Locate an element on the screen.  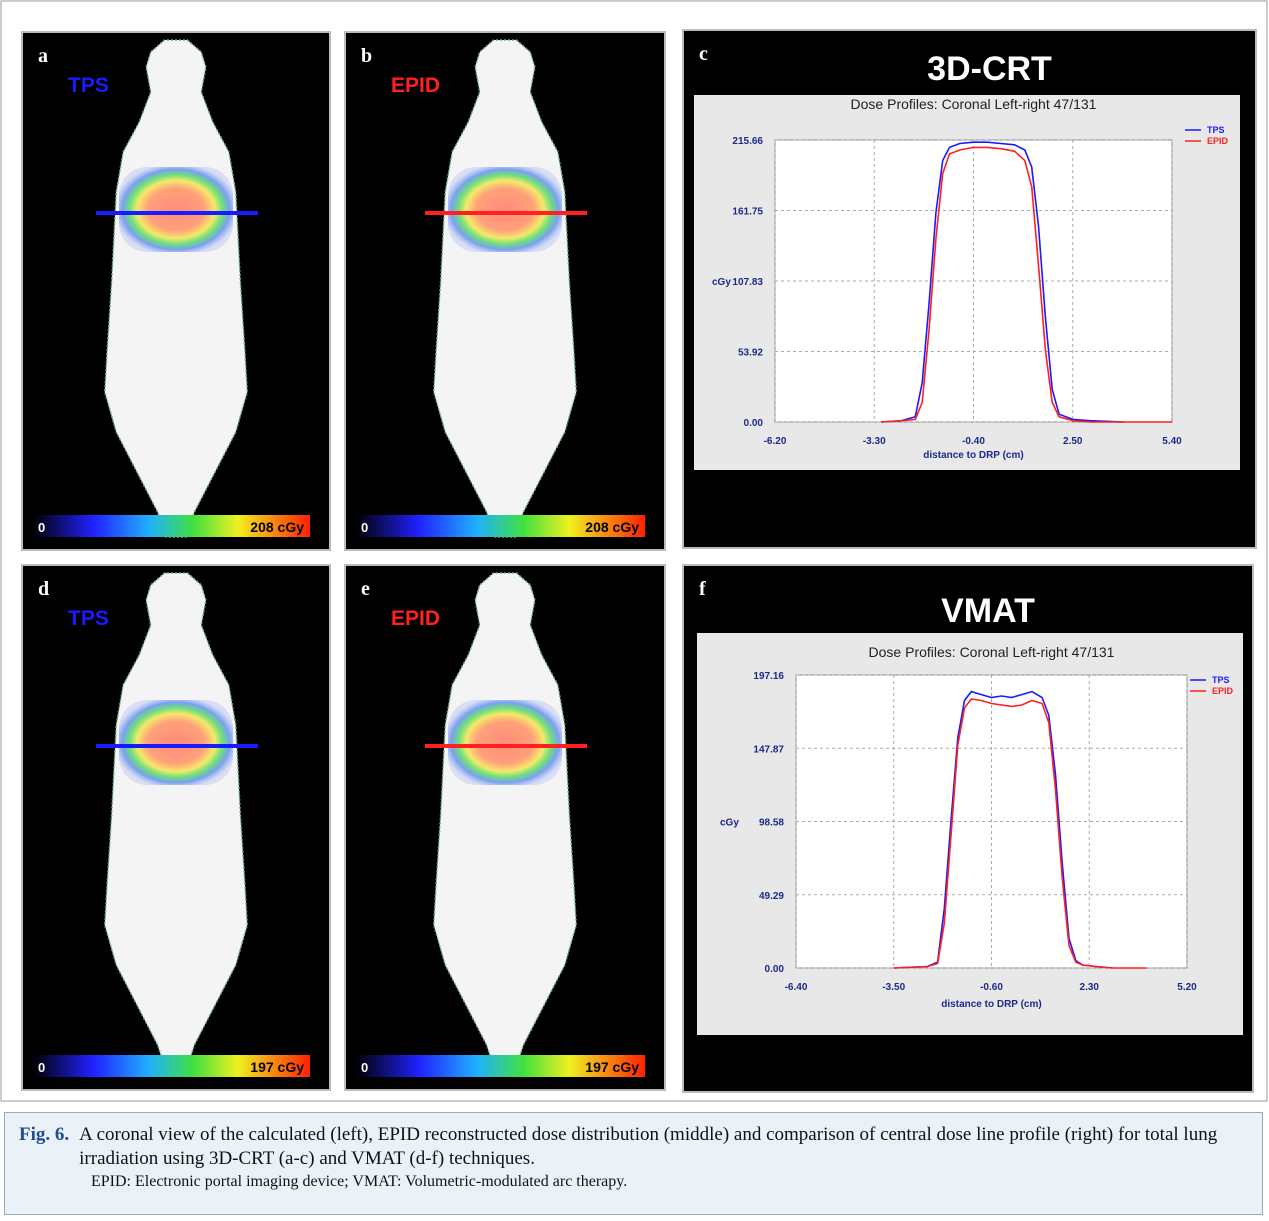
x-tick-label: 5.20 is located at coordinates (1187, 987).